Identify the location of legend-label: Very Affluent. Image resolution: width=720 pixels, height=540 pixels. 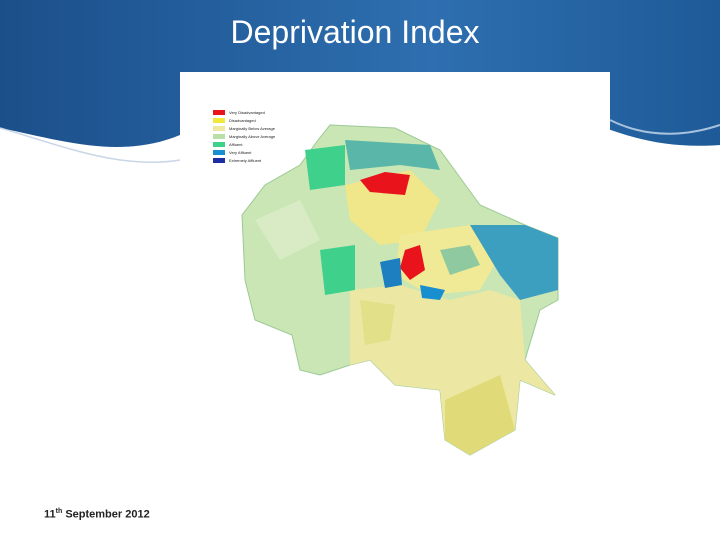
(240, 152).